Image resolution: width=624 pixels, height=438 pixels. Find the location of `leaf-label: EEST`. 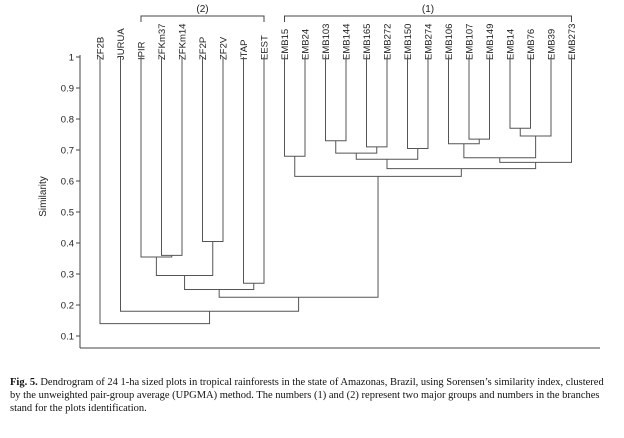

leaf-label: EEST is located at coordinates (265, 47).